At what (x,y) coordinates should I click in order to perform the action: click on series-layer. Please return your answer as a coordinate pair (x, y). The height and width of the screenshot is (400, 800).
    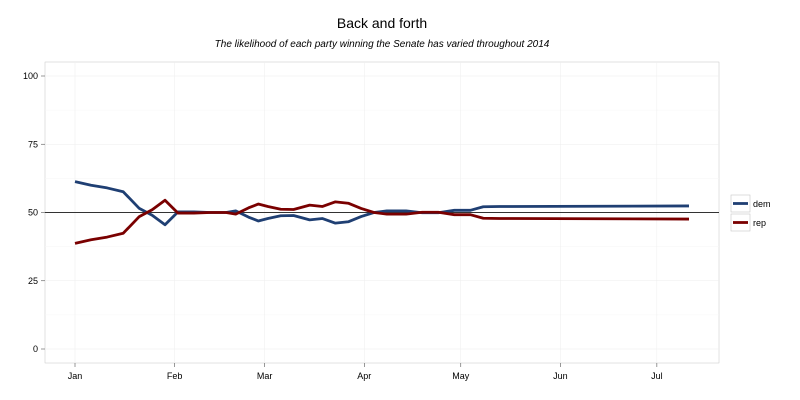
    Looking at the image, I should click on (382, 212).